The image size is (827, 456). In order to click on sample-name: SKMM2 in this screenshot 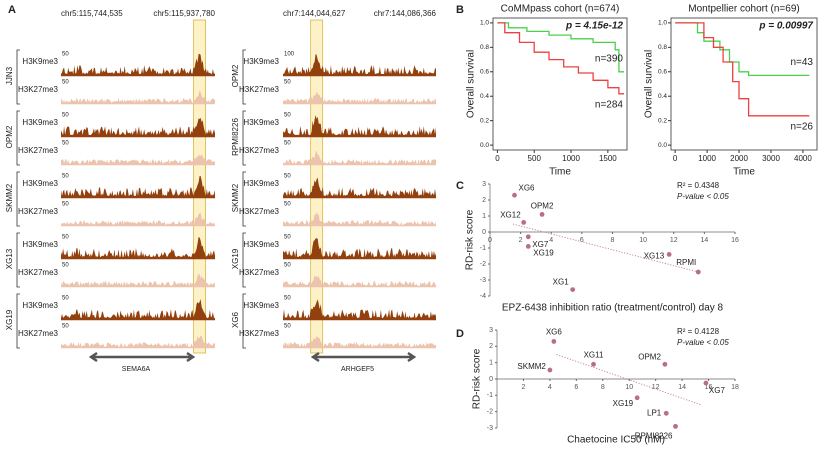, I will do `click(235, 197)`.